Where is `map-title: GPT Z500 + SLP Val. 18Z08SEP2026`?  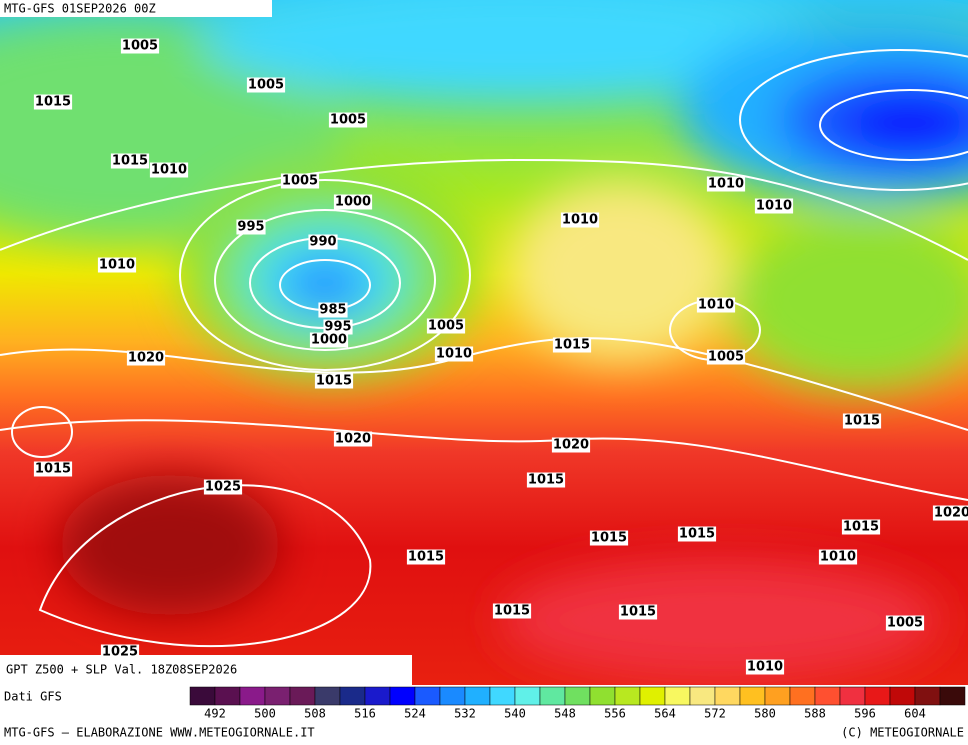
map-title: GPT Z500 + SLP Val. 18Z08SEP2026 is located at coordinates (121, 670).